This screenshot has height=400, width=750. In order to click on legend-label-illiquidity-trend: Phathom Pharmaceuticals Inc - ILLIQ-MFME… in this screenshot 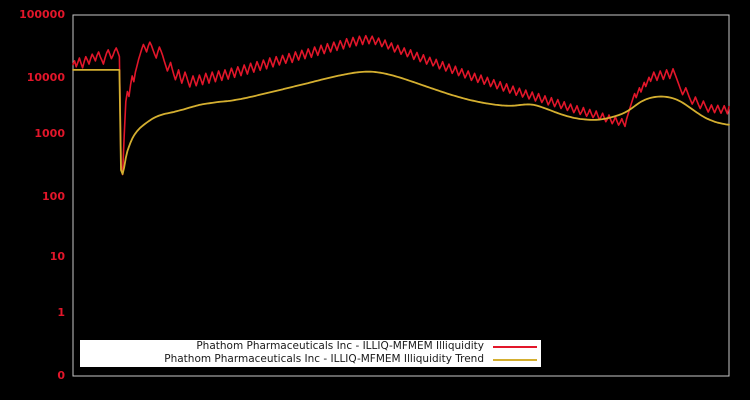, I will do `click(324, 359)`.